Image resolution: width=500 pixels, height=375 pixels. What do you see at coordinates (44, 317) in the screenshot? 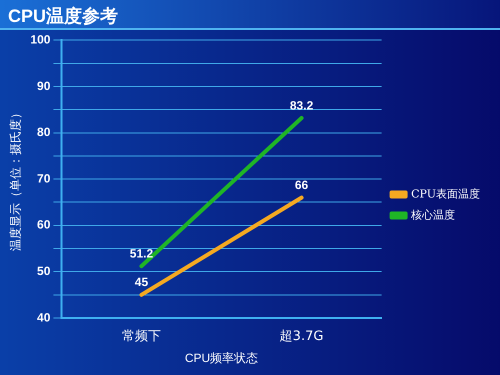
I see `y-tick-label: 40` at bounding box center [44, 317].